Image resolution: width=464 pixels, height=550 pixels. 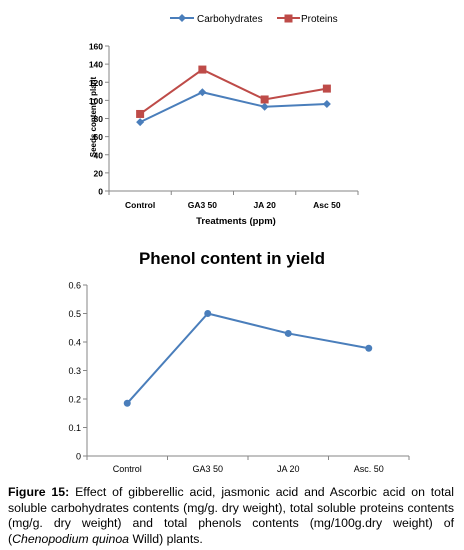 What do you see at coordinates (319, 19) in the screenshot?
I see `legend-proteins-label: Proteins` at bounding box center [319, 19].